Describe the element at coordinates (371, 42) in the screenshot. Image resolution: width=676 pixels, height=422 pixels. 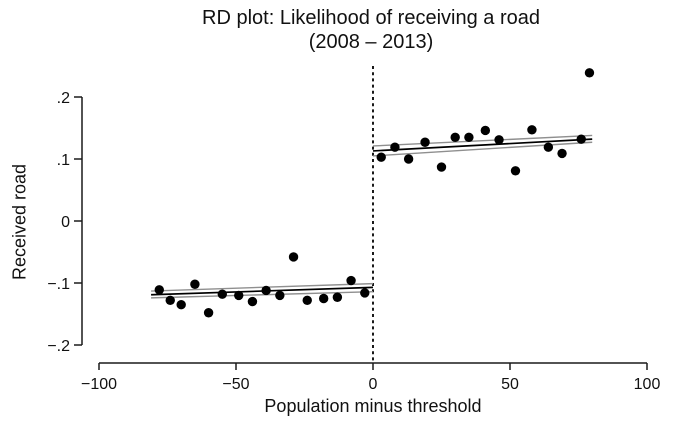
I see `chart-title-line2: (2008 – 2013)` at that location.